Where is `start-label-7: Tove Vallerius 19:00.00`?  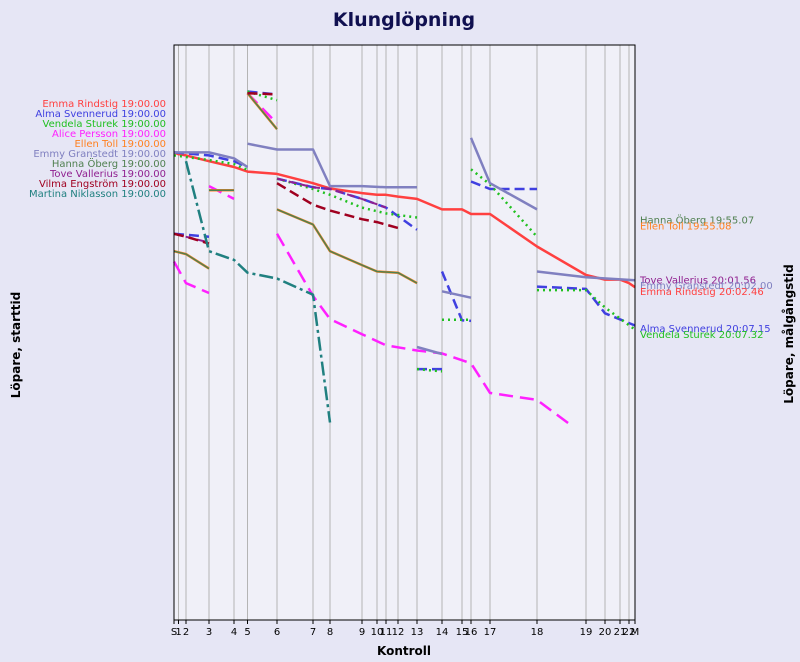 start-label-7: Tove Vallerius 19:00.00 is located at coordinates (107, 174).